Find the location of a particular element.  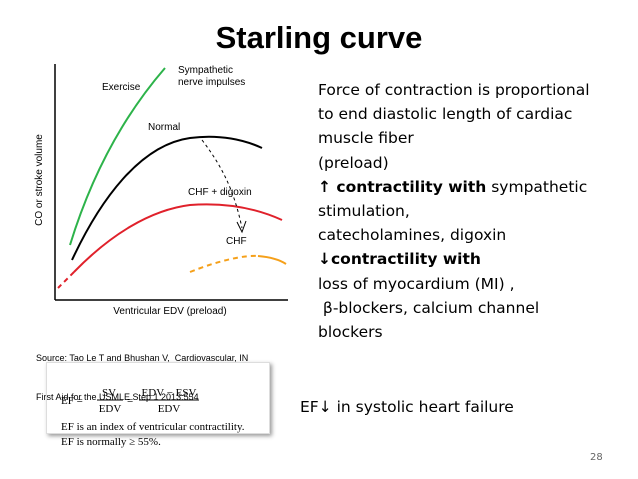

body-line: stimulation, is located at coordinates (454, 211).